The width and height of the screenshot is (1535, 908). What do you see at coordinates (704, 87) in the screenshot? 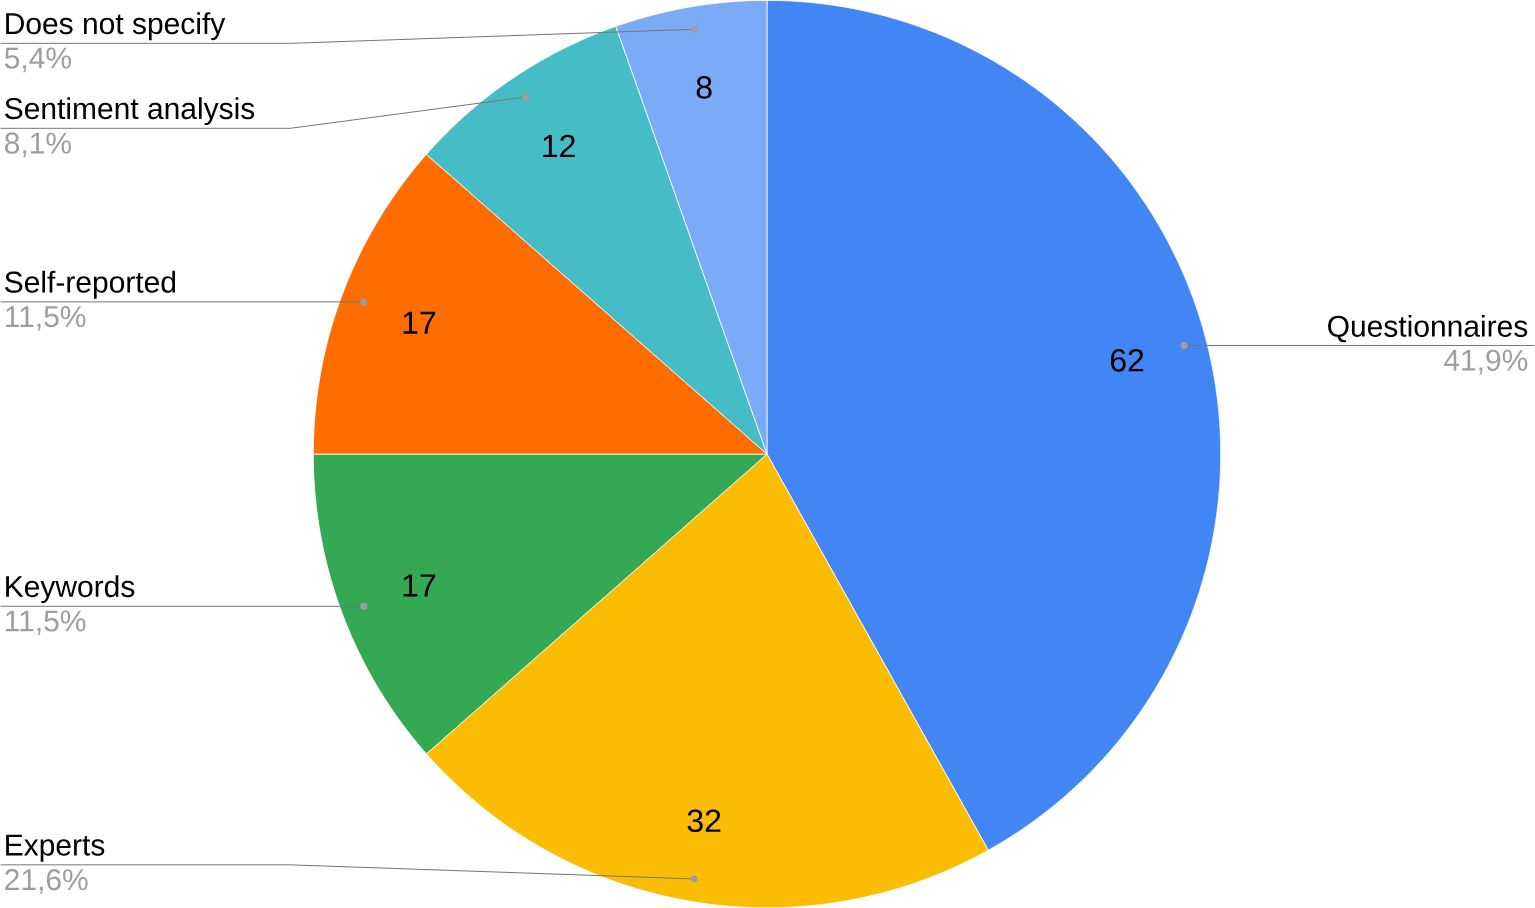
I see `data-label: 8` at bounding box center [704, 87].